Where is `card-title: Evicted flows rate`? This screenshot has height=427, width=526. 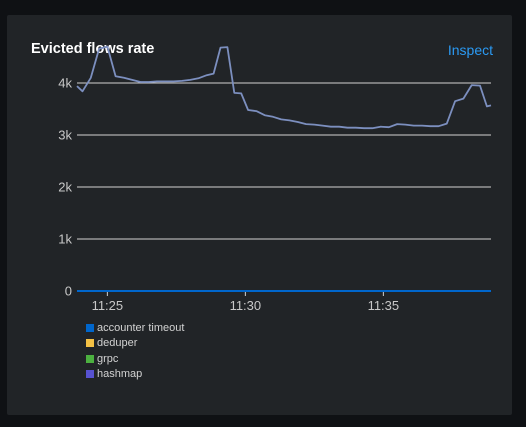 card-title: Evicted flows rate is located at coordinates (93, 49).